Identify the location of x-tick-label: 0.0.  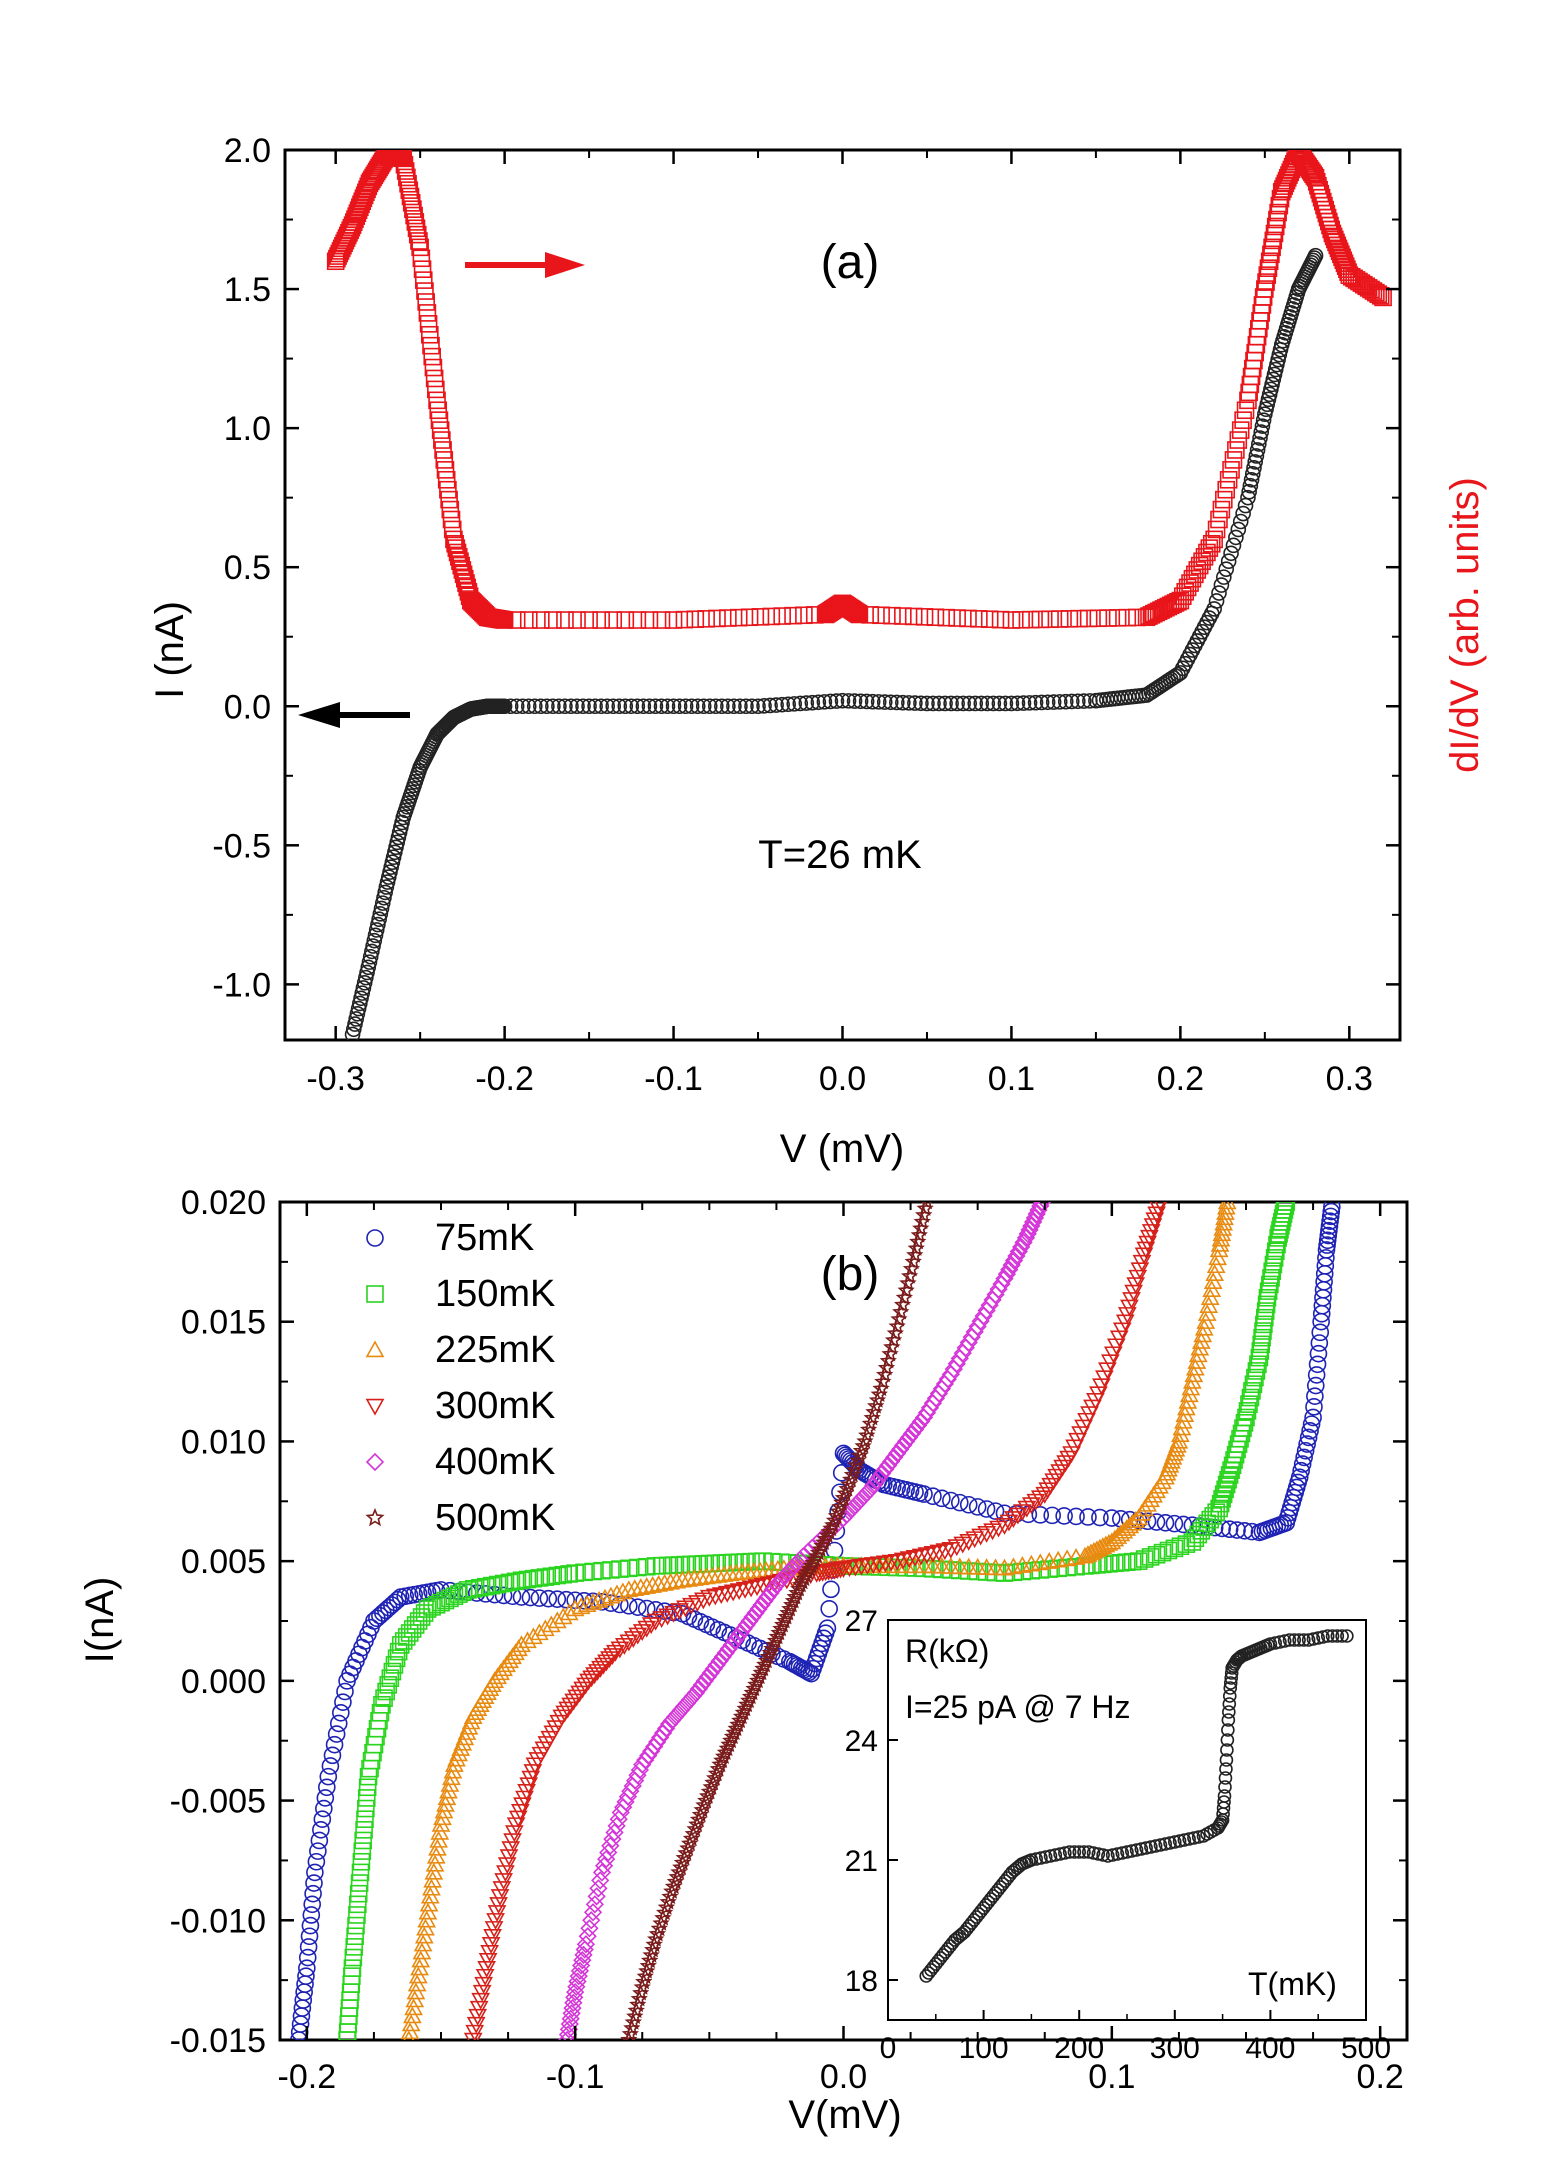
(842, 1079).